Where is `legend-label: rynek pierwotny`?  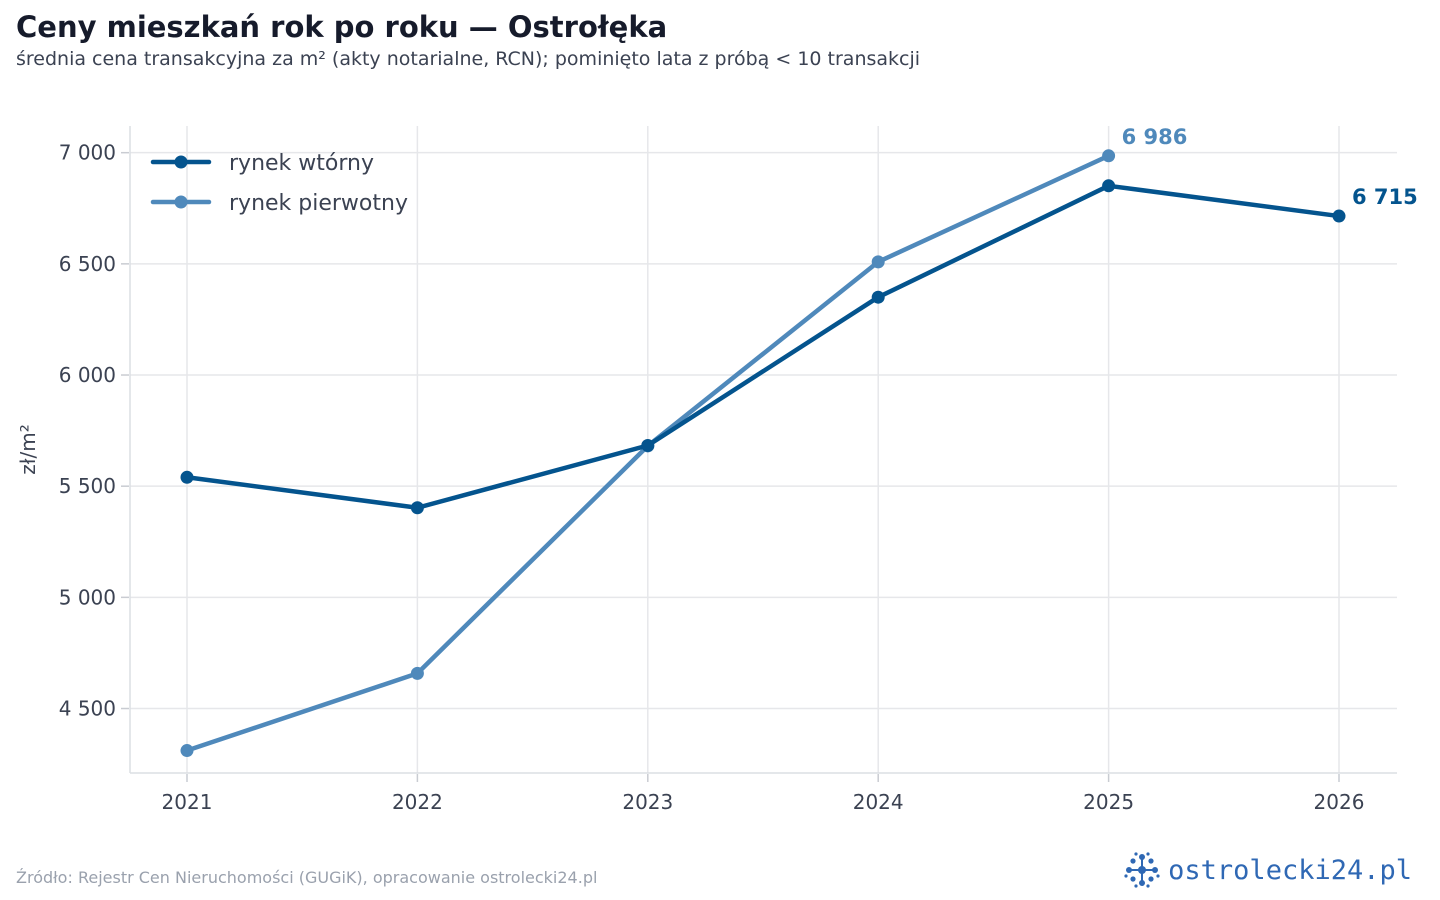
legend-label: rynek pierwotny is located at coordinates (318, 203).